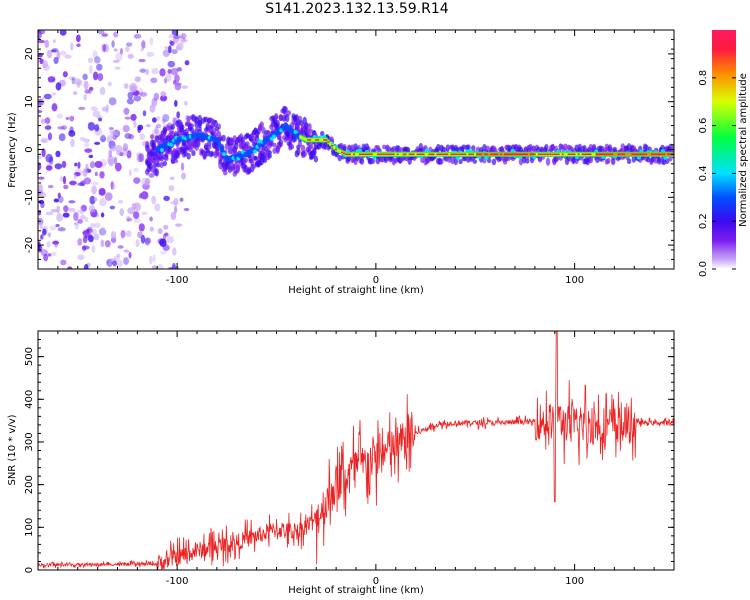 This screenshot has width=750, height=600. I want to click on snr-y-tick-label: 0, so click(29, 570).